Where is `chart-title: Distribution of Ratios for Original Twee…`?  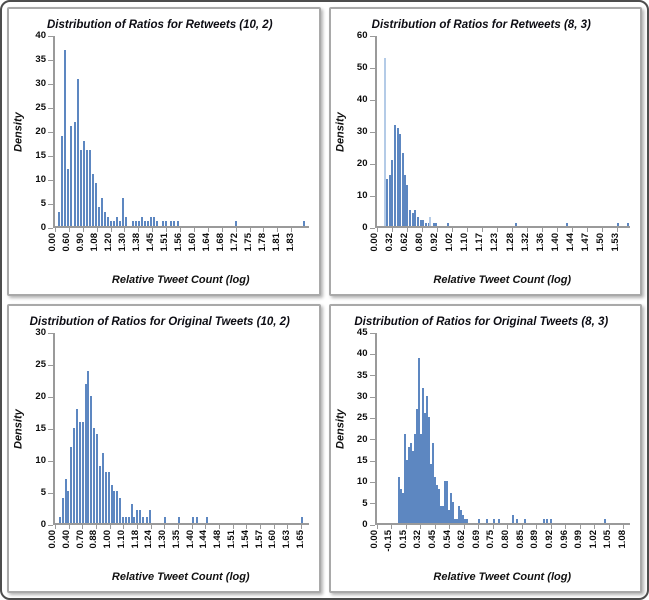 chart-title: Distribution of Ratios for Original Twee… is located at coordinates (481, 321).